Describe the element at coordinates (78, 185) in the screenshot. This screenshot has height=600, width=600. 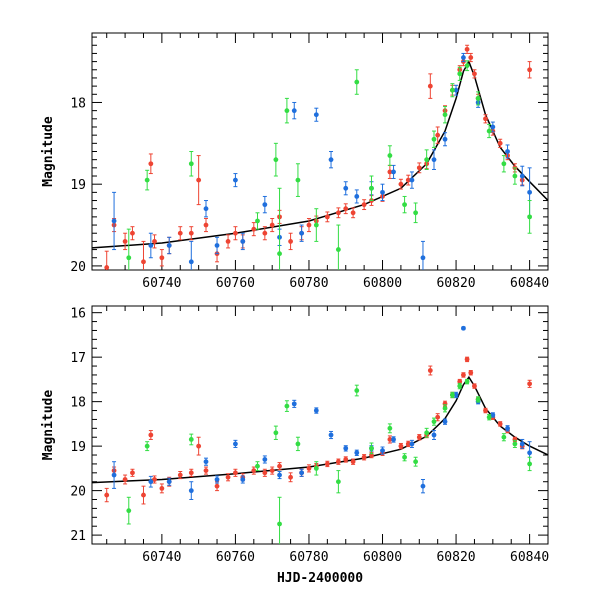
I see `y-tick-label: 19` at that location.